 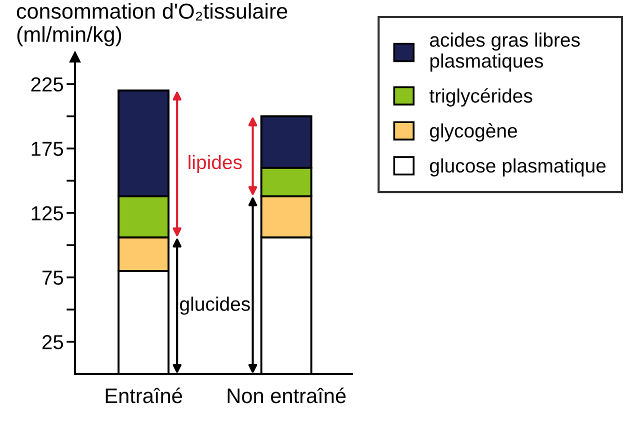 What do you see at coordinates (48, 149) in the screenshot?
I see `y-tick-label: 175` at bounding box center [48, 149].